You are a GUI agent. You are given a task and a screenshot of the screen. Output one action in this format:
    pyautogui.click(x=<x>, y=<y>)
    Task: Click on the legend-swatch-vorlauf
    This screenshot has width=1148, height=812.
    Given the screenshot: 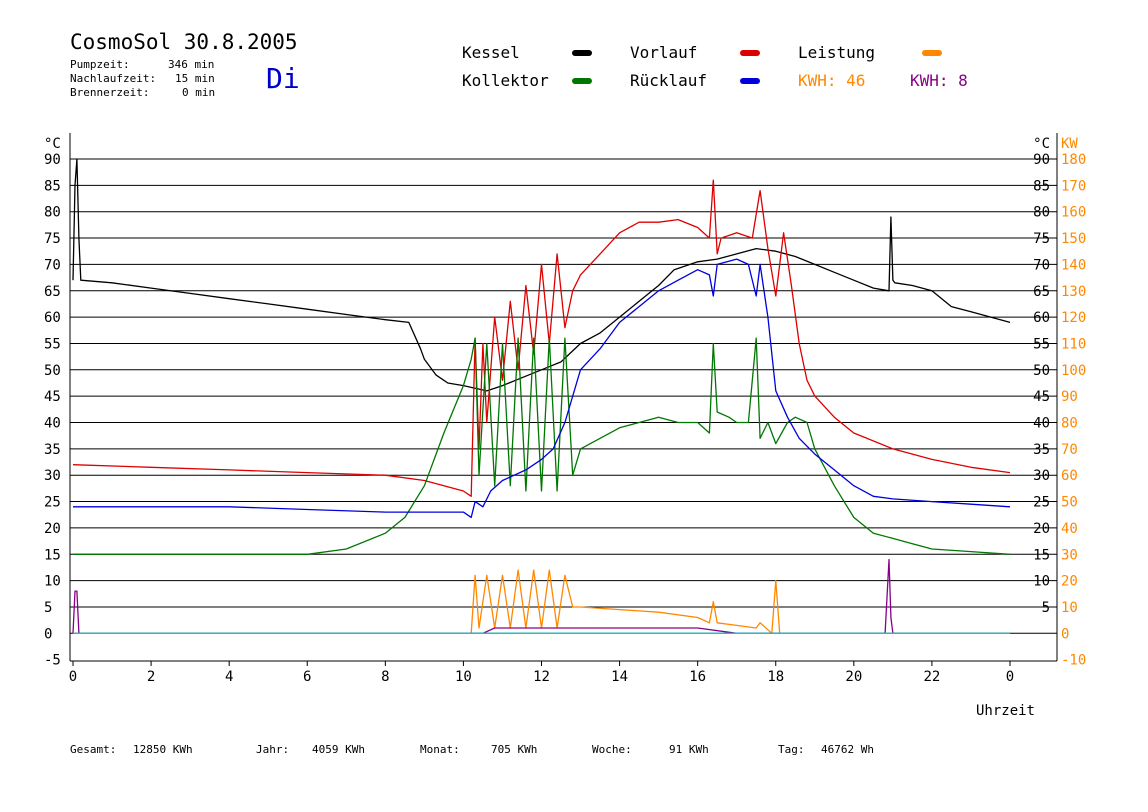 What is the action you would take?
    pyautogui.click(x=750, y=53)
    